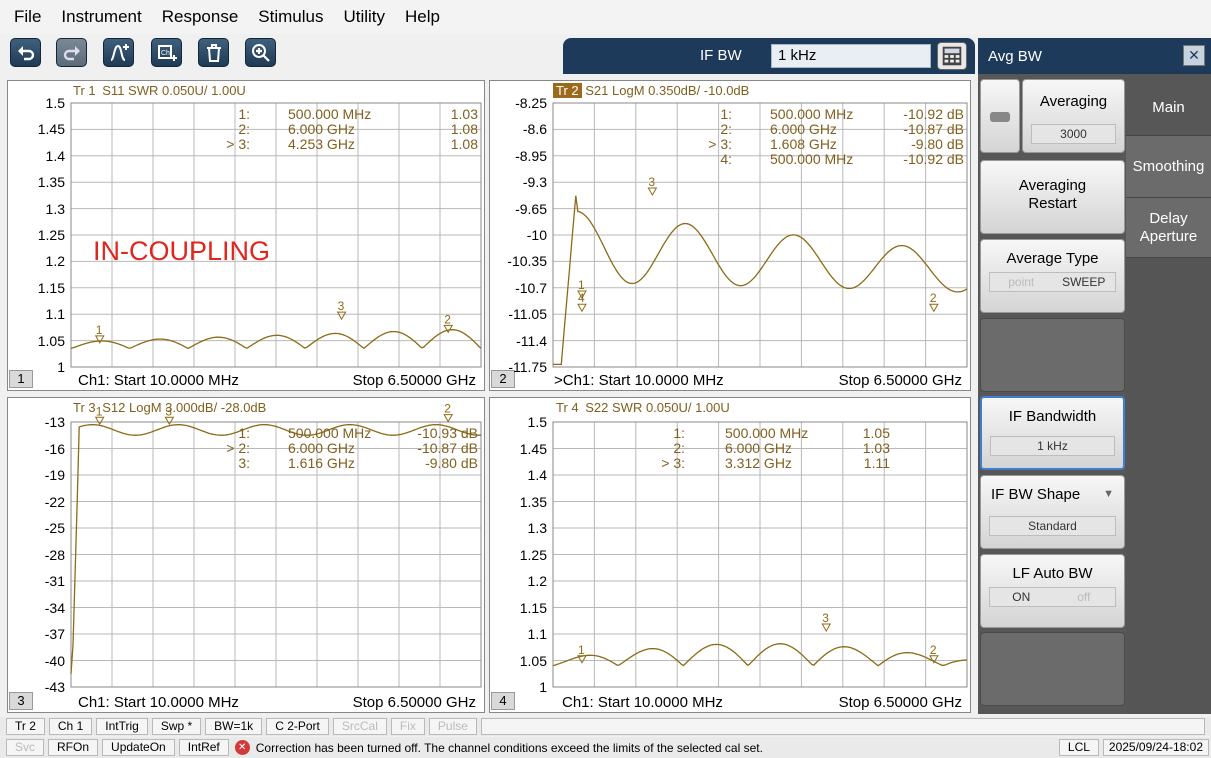  What do you see at coordinates (54, 660) in the screenshot?
I see `y-tick-label: -40` at bounding box center [54, 660].